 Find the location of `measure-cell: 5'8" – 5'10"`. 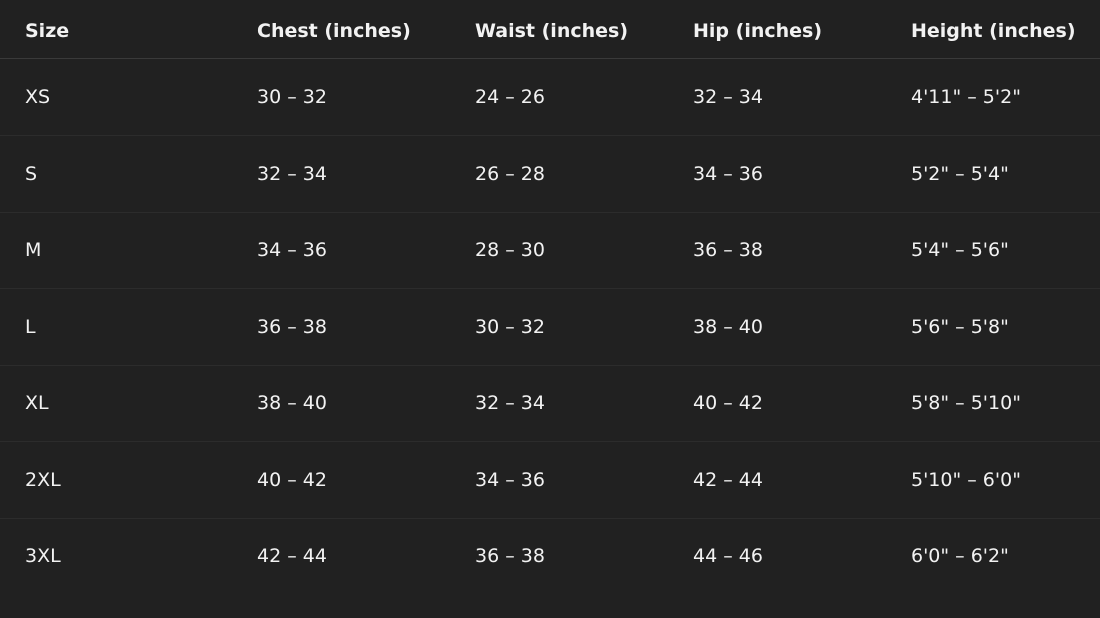

measure-cell: 5'8" – 5'10" is located at coordinates (966, 403).